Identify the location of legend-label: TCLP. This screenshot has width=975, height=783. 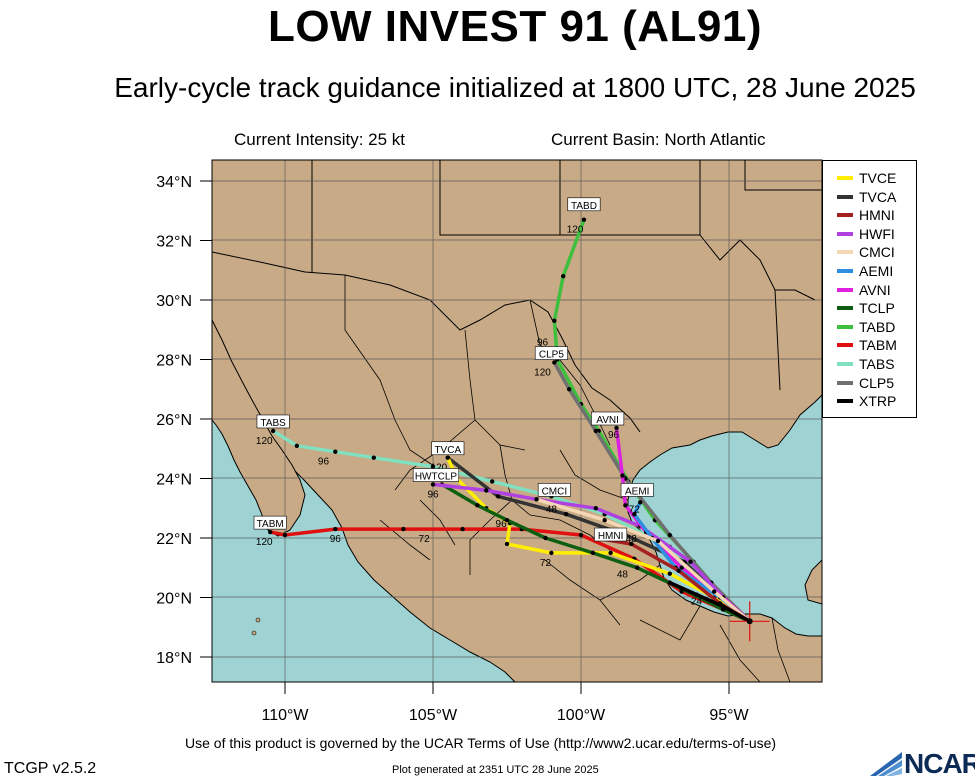
(877, 308).